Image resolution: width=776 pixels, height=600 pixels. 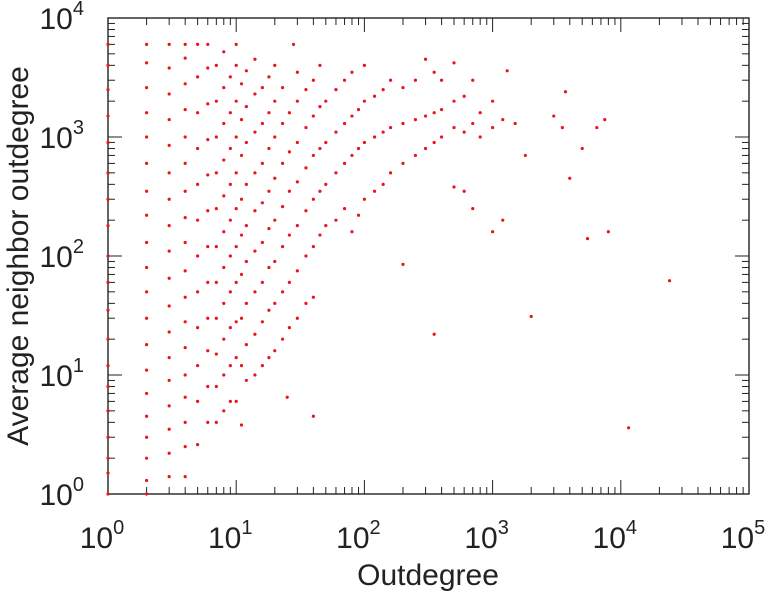 I want to click on x-axis-title: Outdegree, so click(x=428, y=575).